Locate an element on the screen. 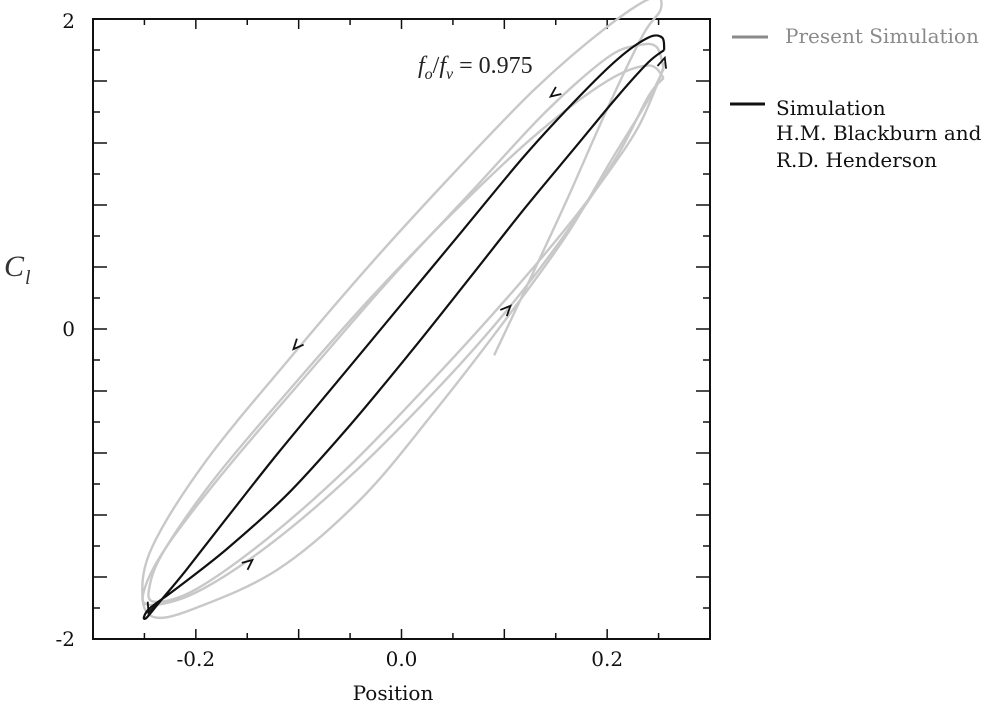 The width and height of the screenshot is (1003, 720). y-axis-label: Cl is located at coordinates (17, 269).